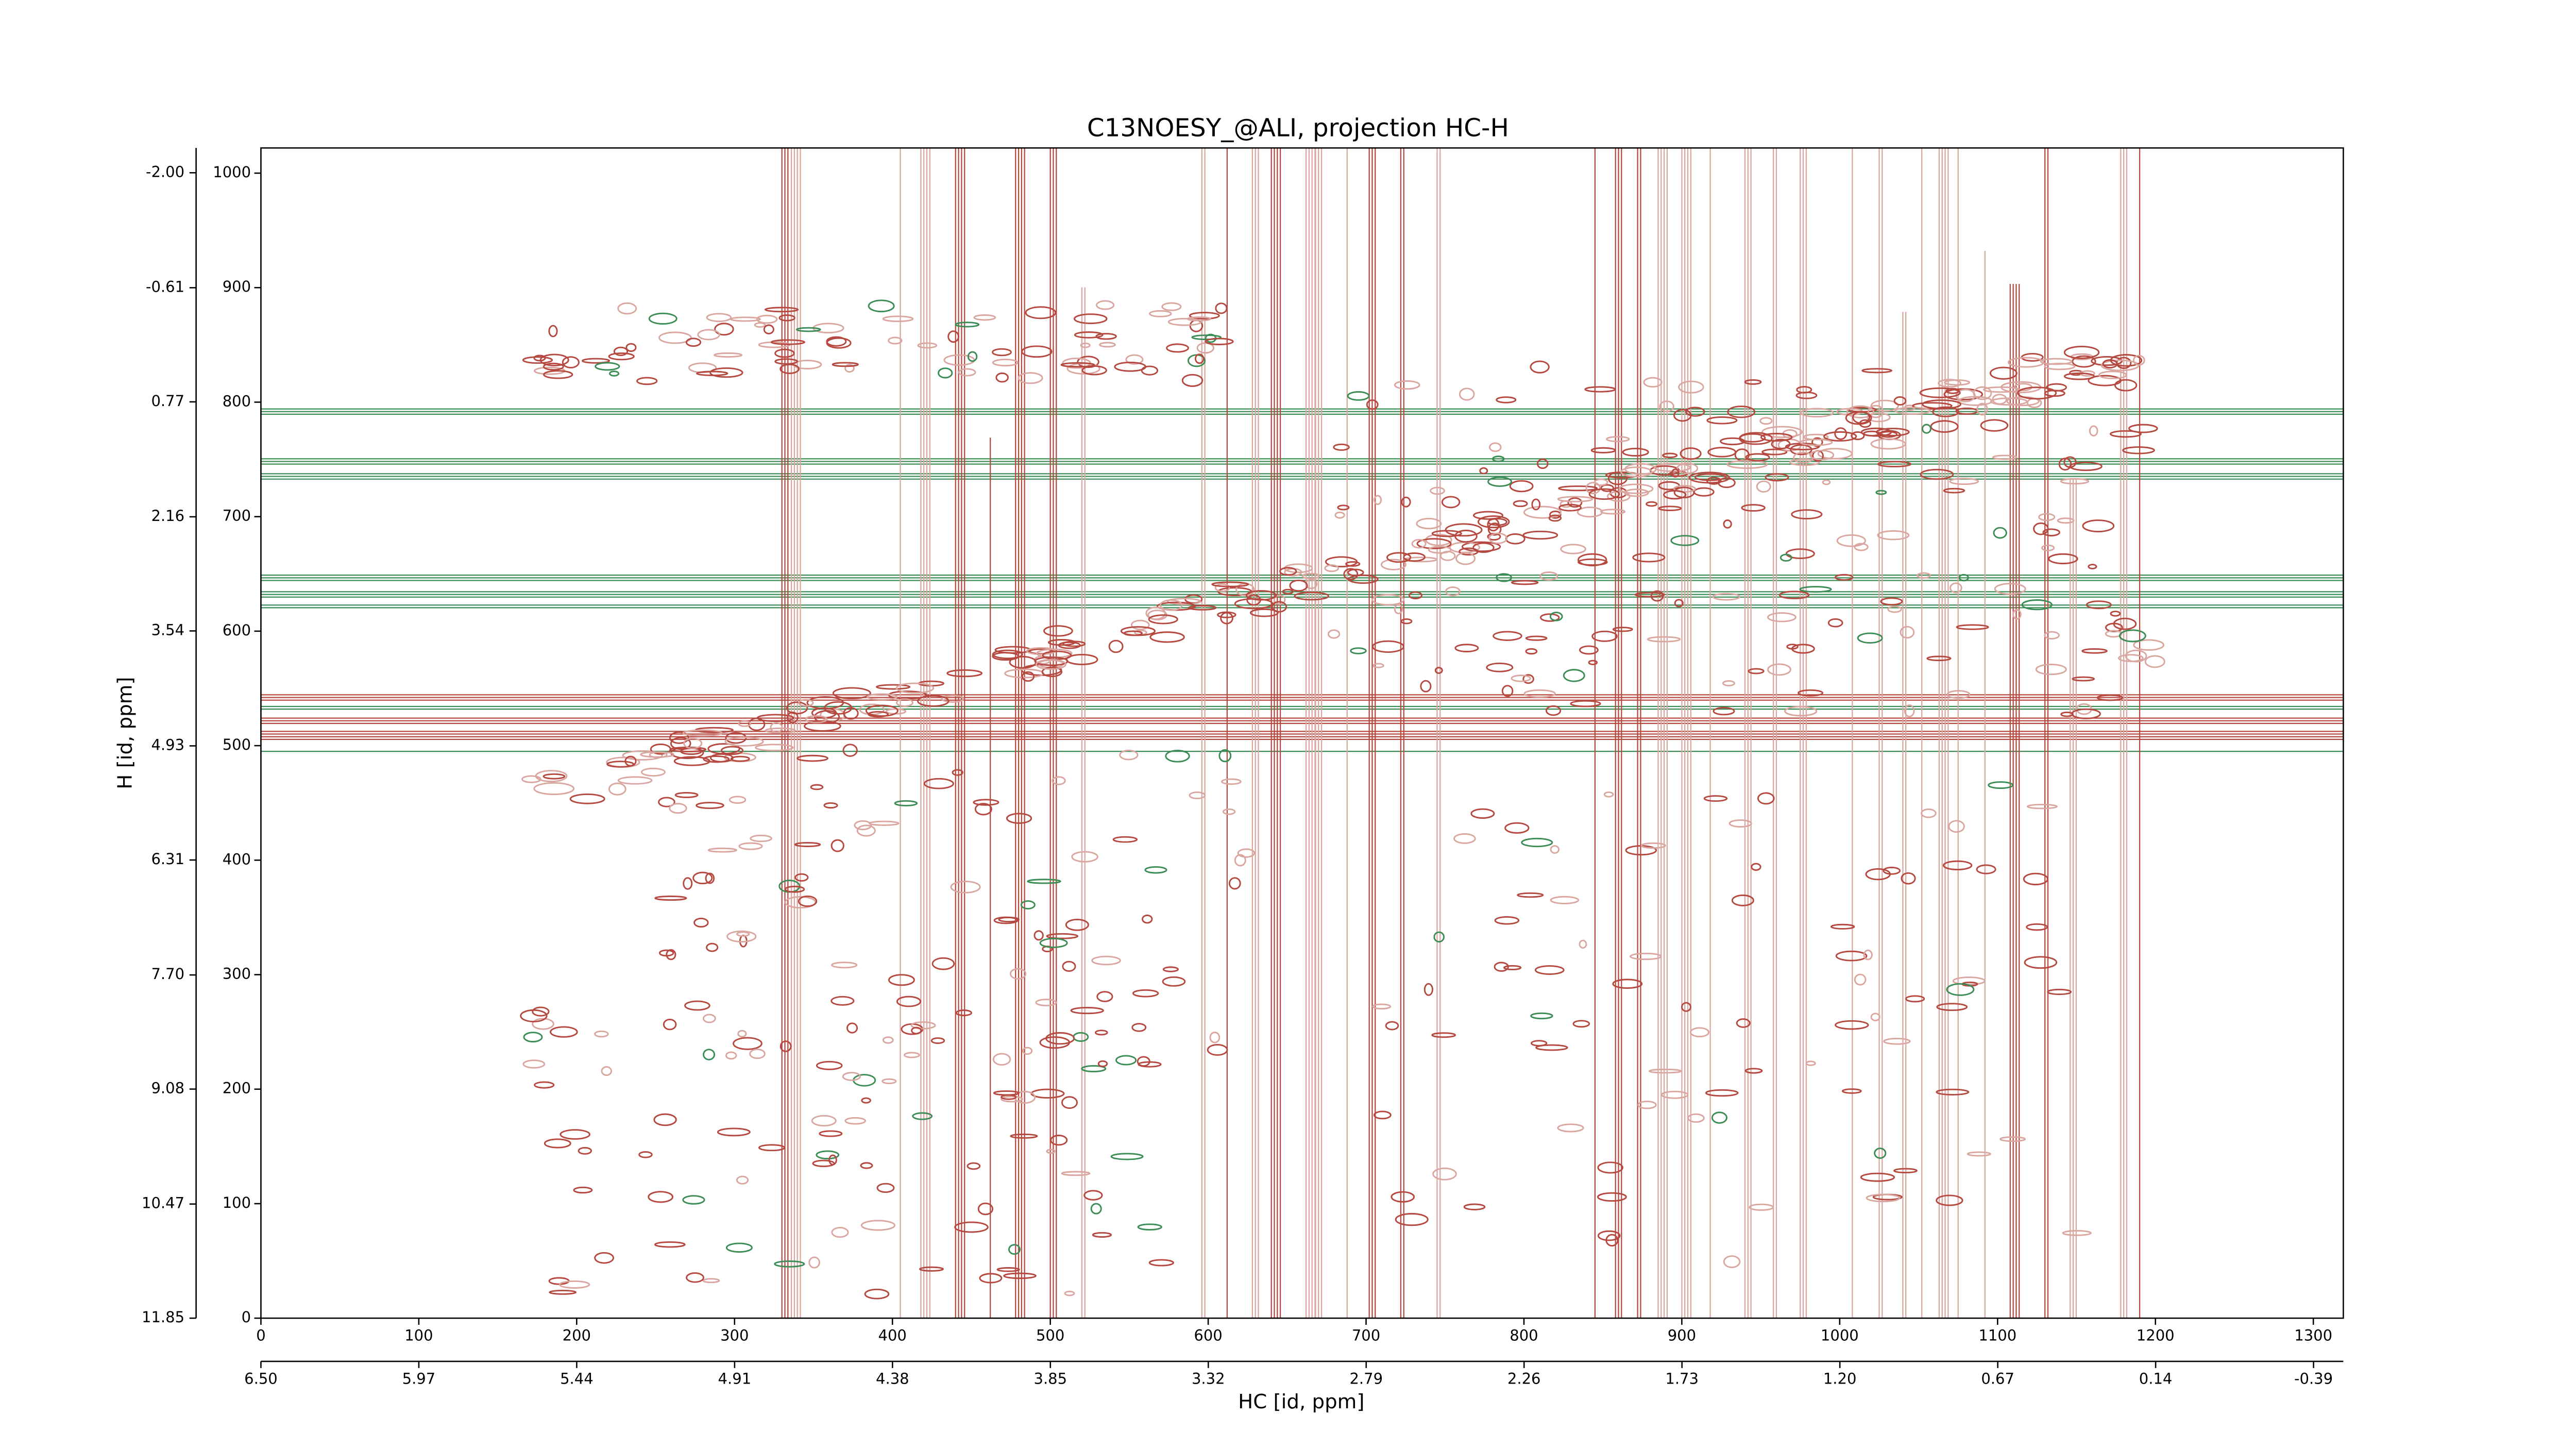 The width and height of the screenshot is (2576, 1449). Describe the element at coordinates (237, 286) in the screenshot. I see `y-tick-label: 900` at that location.